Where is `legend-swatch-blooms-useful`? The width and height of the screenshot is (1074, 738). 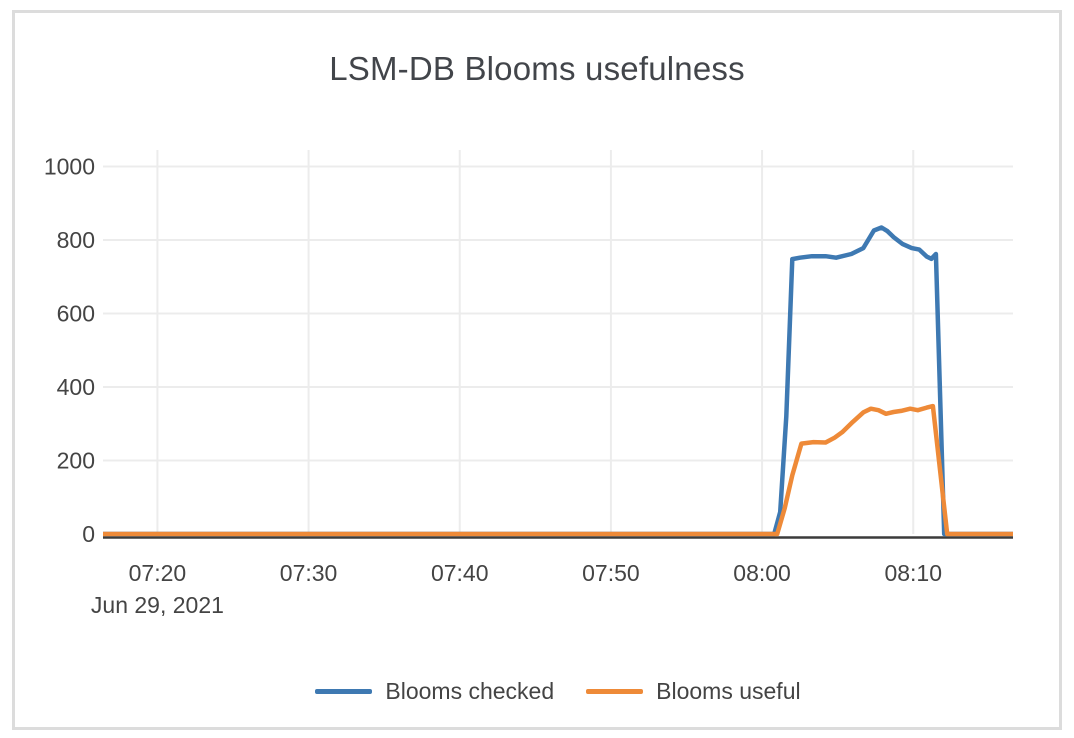 legend-swatch-blooms-useful is located at coordinates (615, 691).